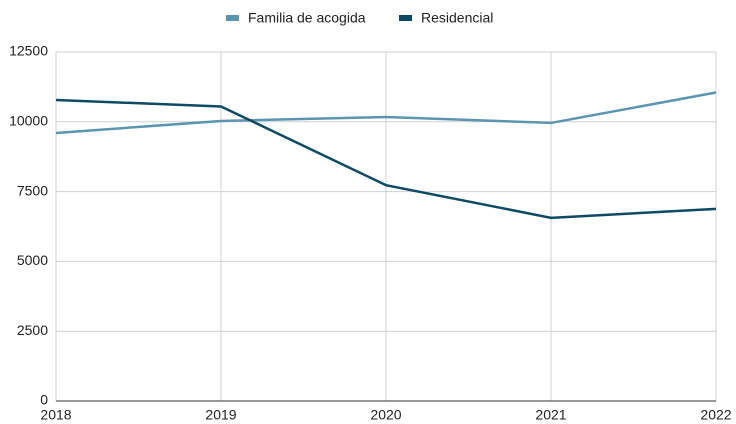  Describe the element at coordinates (28, 51) in the screenshot. I see `y-tick-label: 12500` at that location.